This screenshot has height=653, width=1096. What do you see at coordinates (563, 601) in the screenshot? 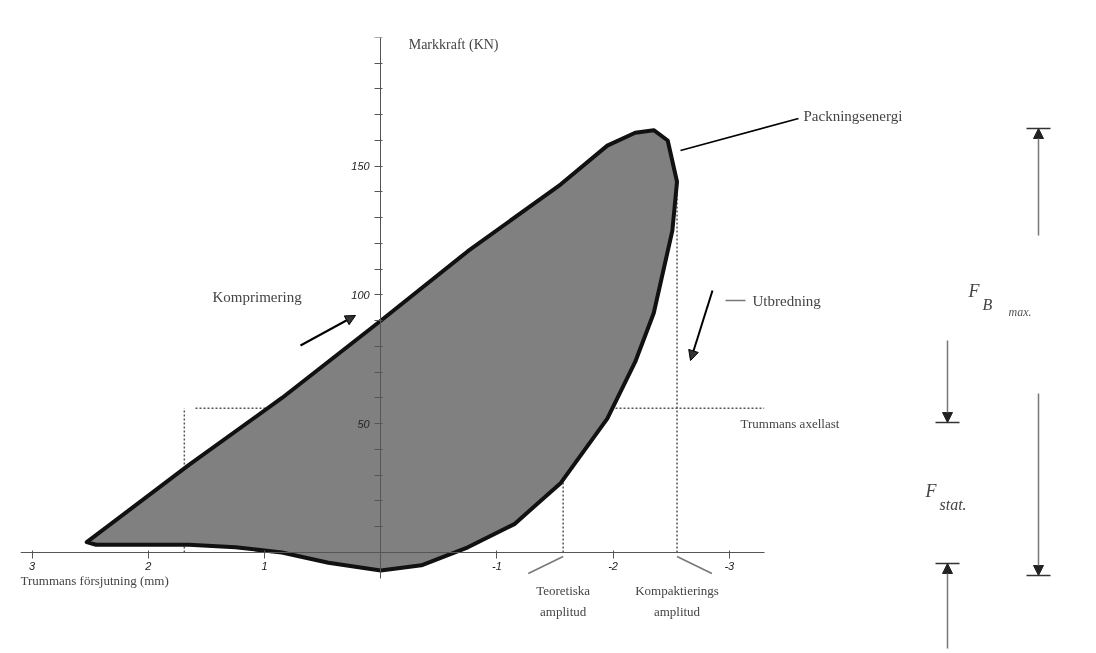
I see `ref-line-label: Teoretiska amplitud` at bounding box center [563, 601].